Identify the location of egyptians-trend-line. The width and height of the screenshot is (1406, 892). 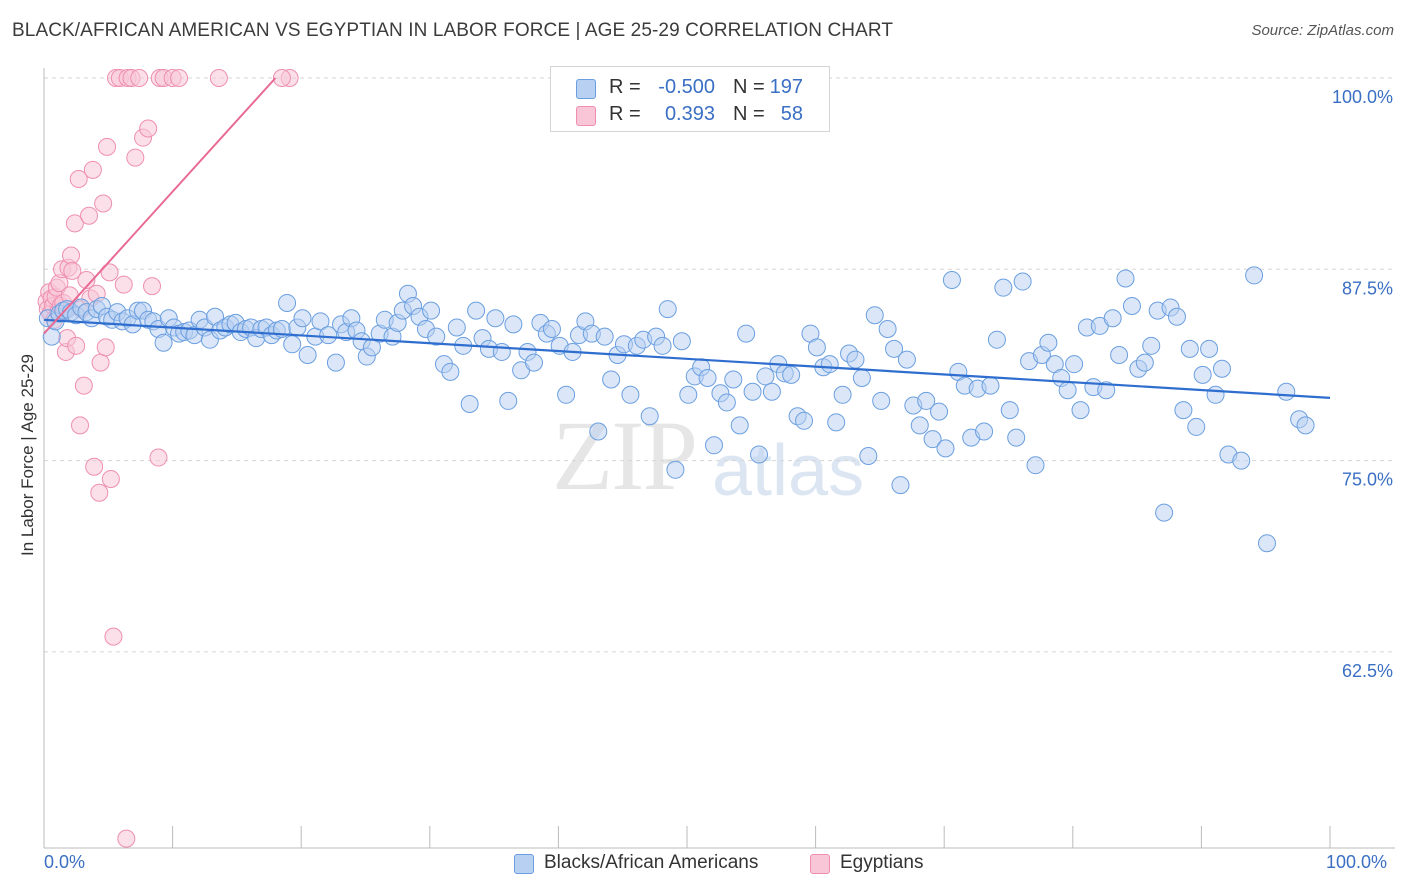
(160, 206).